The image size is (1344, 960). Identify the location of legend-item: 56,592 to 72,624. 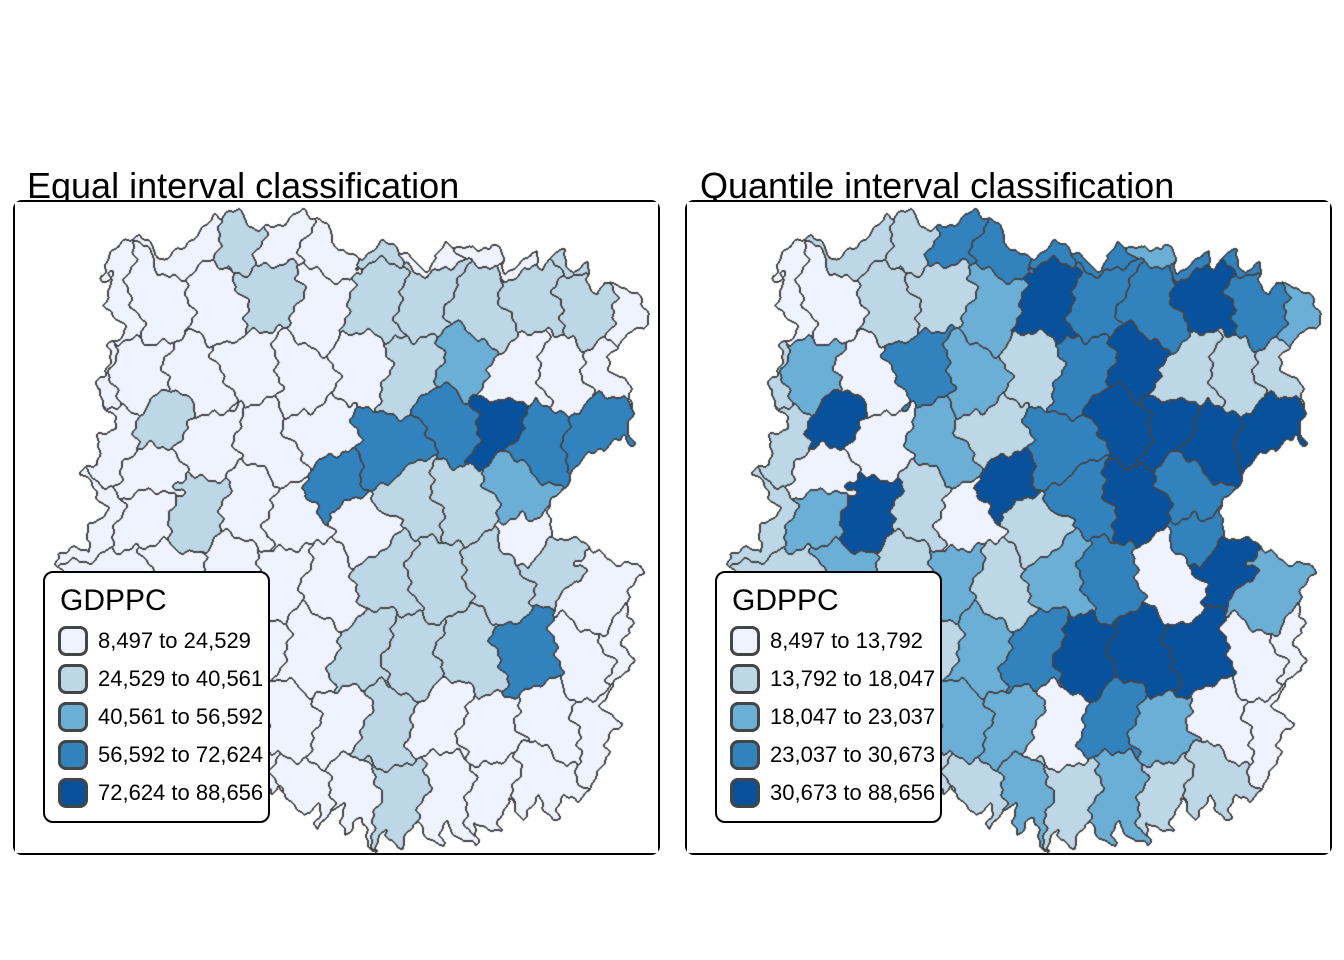
(160, 755).